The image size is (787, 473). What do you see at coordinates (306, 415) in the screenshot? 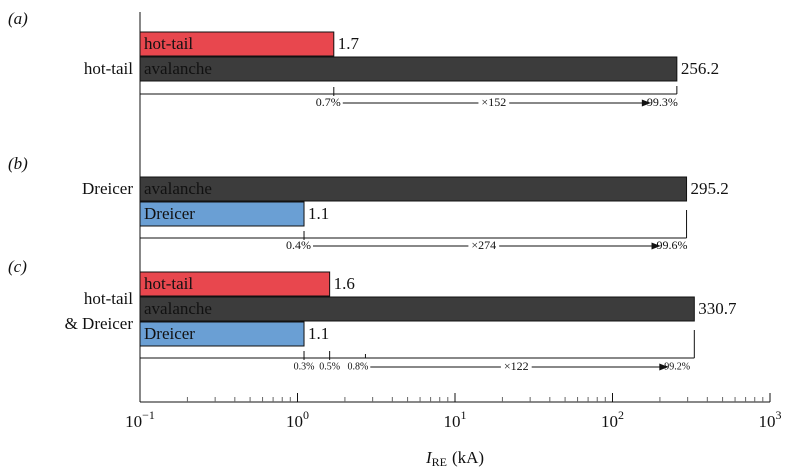
I see `x-tick-exponent: 0` at bounding box center [306, 415].